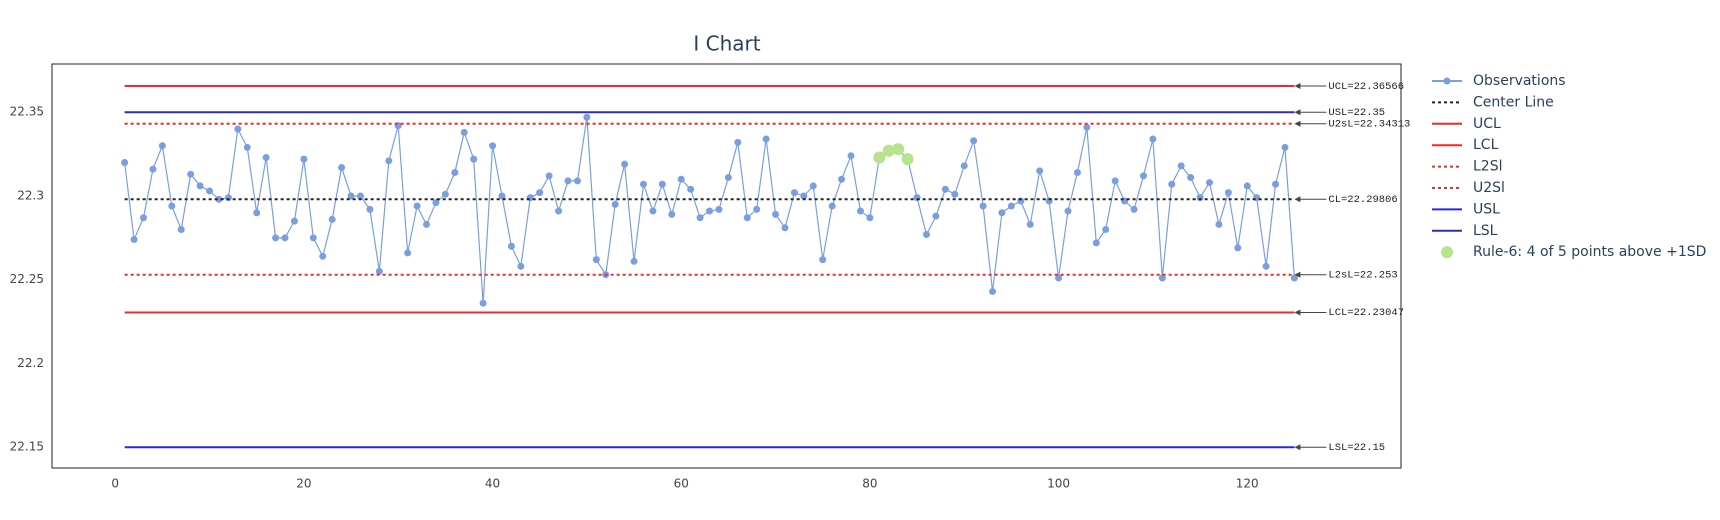 This screenshot has width=1720, height=520. Describe the element at coordinates (869, 484) in the screenshot. I see `x-tick-label: 80` at that location.